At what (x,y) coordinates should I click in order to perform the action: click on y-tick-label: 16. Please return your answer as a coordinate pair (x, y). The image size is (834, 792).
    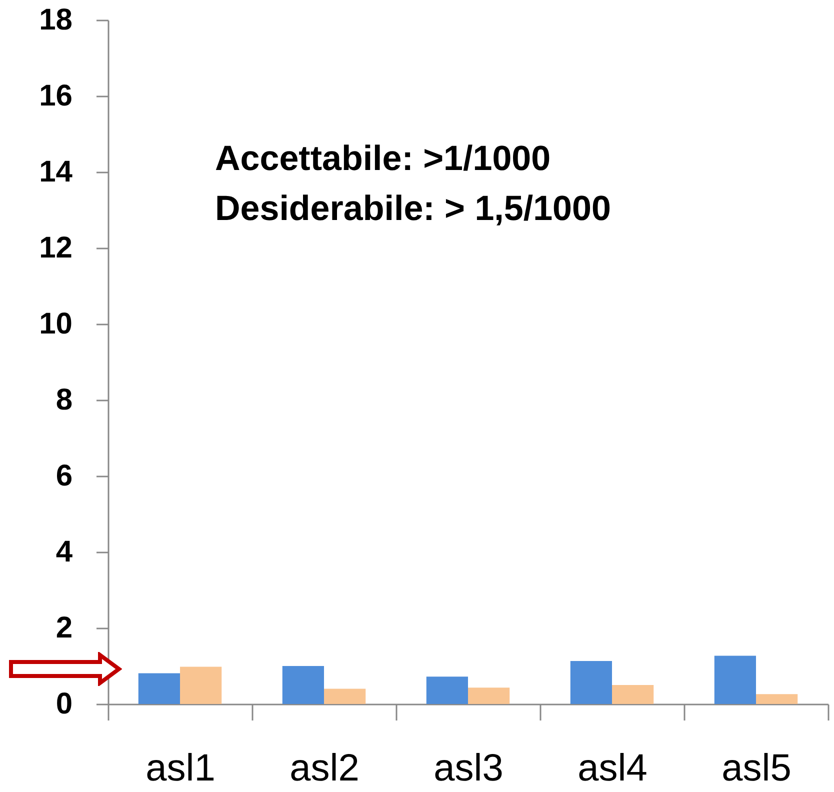
    Looking at the image, I should click on (55, 96).